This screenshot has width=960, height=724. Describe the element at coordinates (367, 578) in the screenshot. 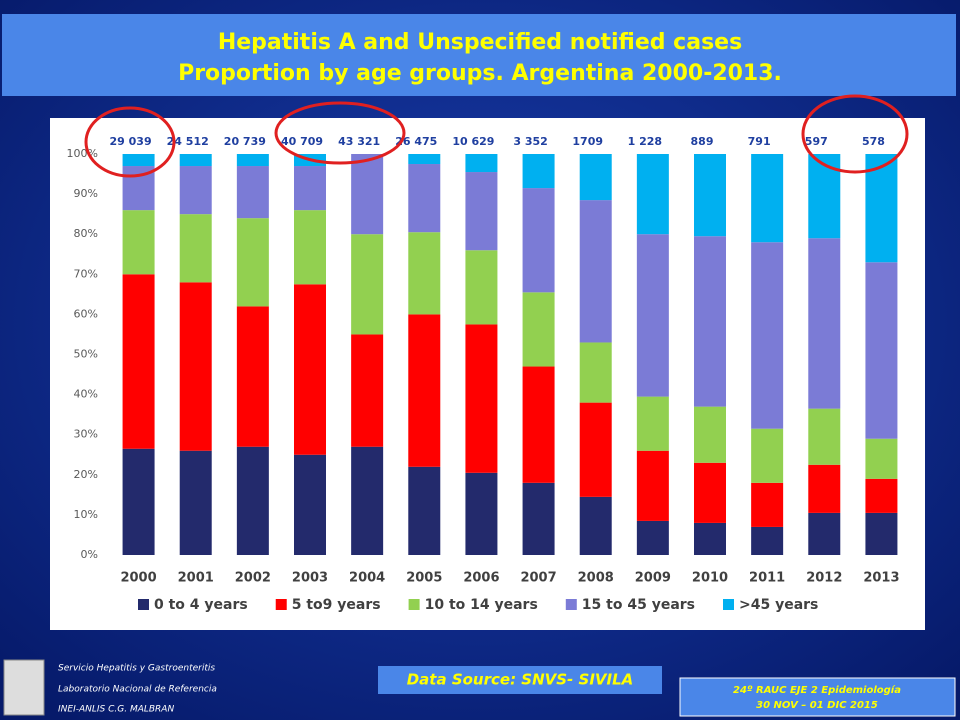

I see `x-tick-label: 2004` at that location.